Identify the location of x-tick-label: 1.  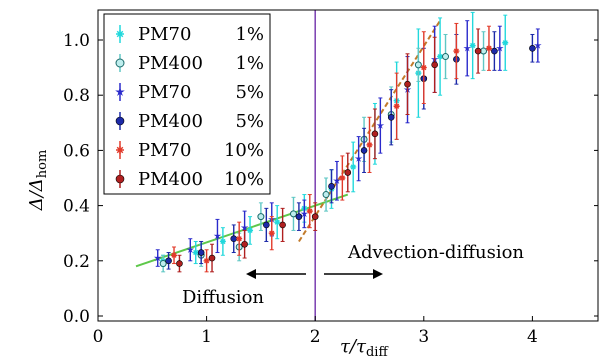
(206, 337).